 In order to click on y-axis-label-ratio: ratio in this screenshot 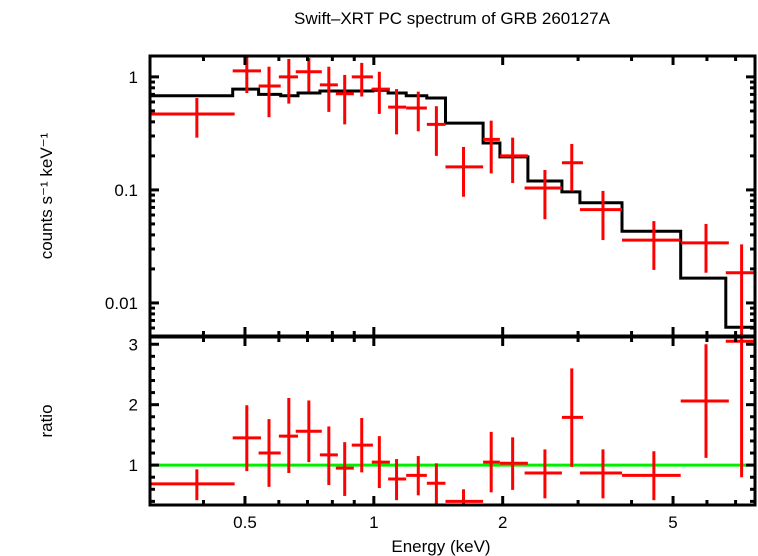, I will do `click(46, 420)`.